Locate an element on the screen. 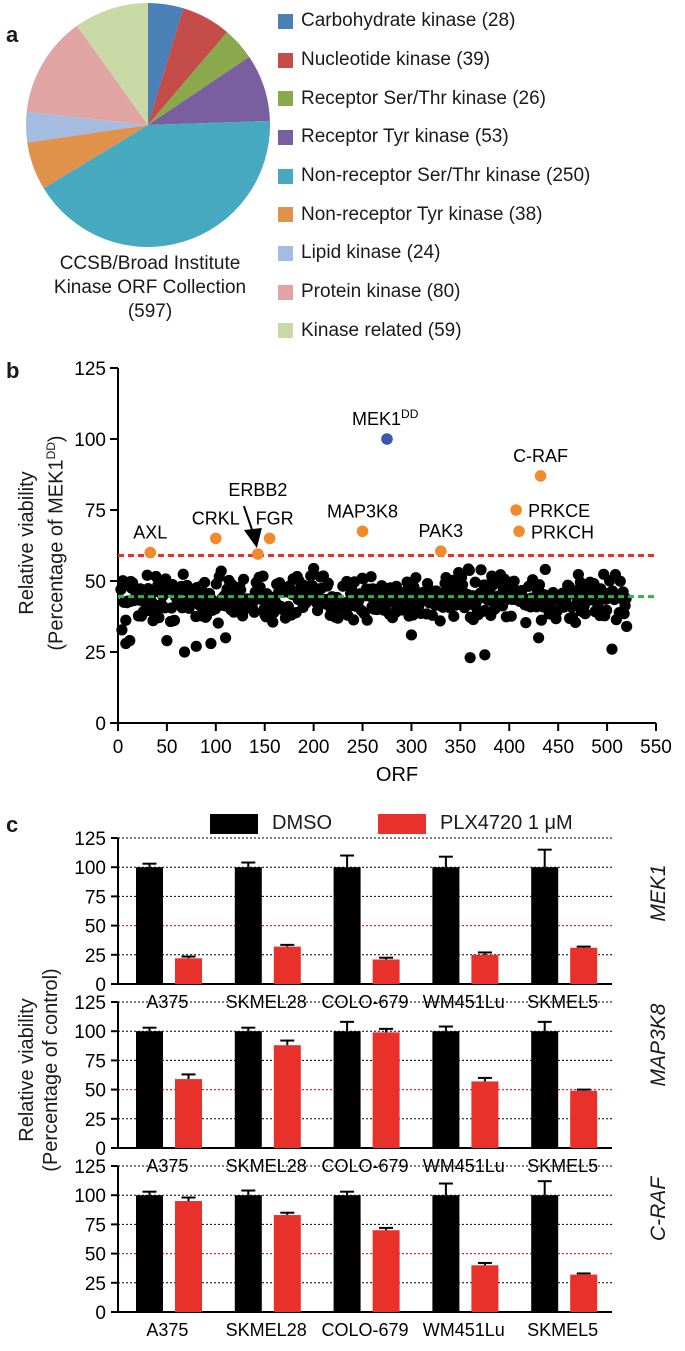 This screenshot has width=685, height=1351. scatter-x-tick-label-11: 550 is located at coordinates (656, 747).